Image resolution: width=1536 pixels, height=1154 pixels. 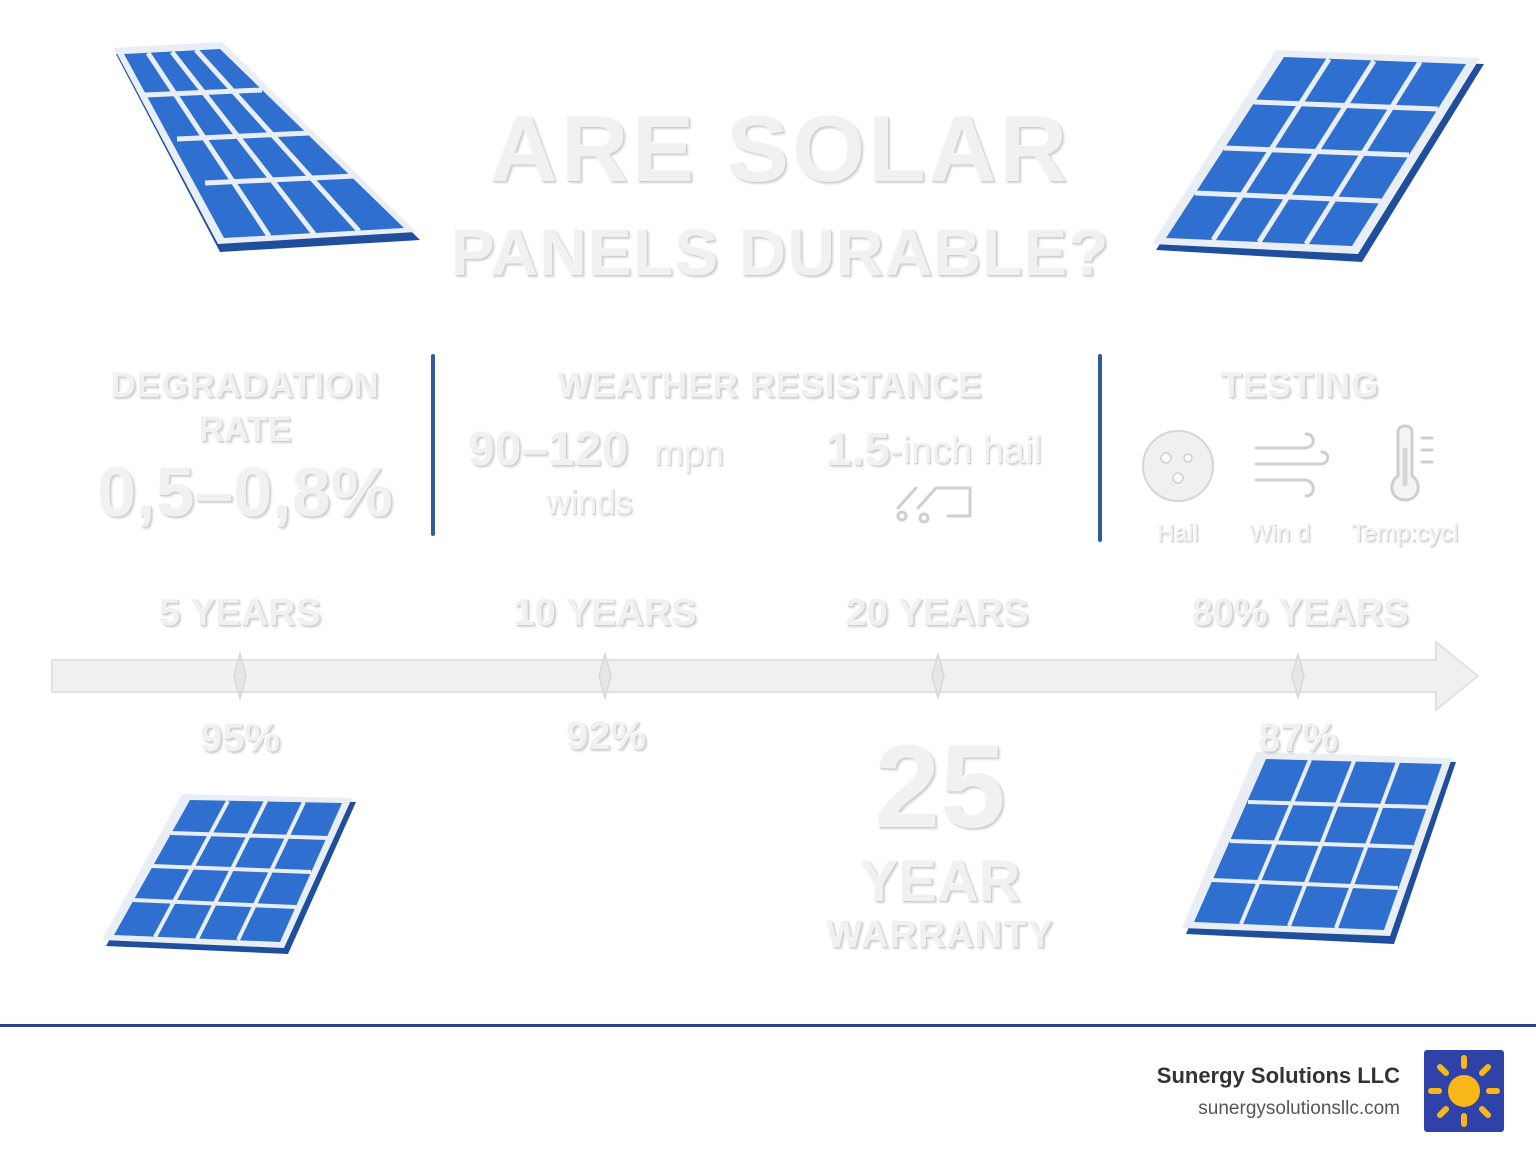 What do you see at coordinates (858, 449) in the screenshot?
I see `hail-number: 1.5` at bounding box center [858, 449].